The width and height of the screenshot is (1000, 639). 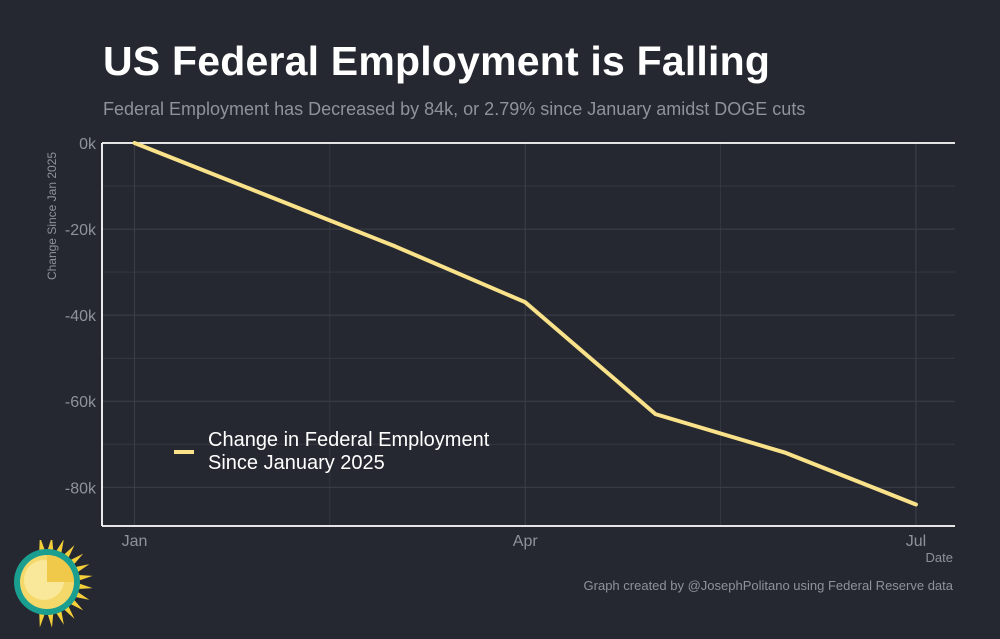 I want to click on legend-swatch, so click(x=184, y=452).